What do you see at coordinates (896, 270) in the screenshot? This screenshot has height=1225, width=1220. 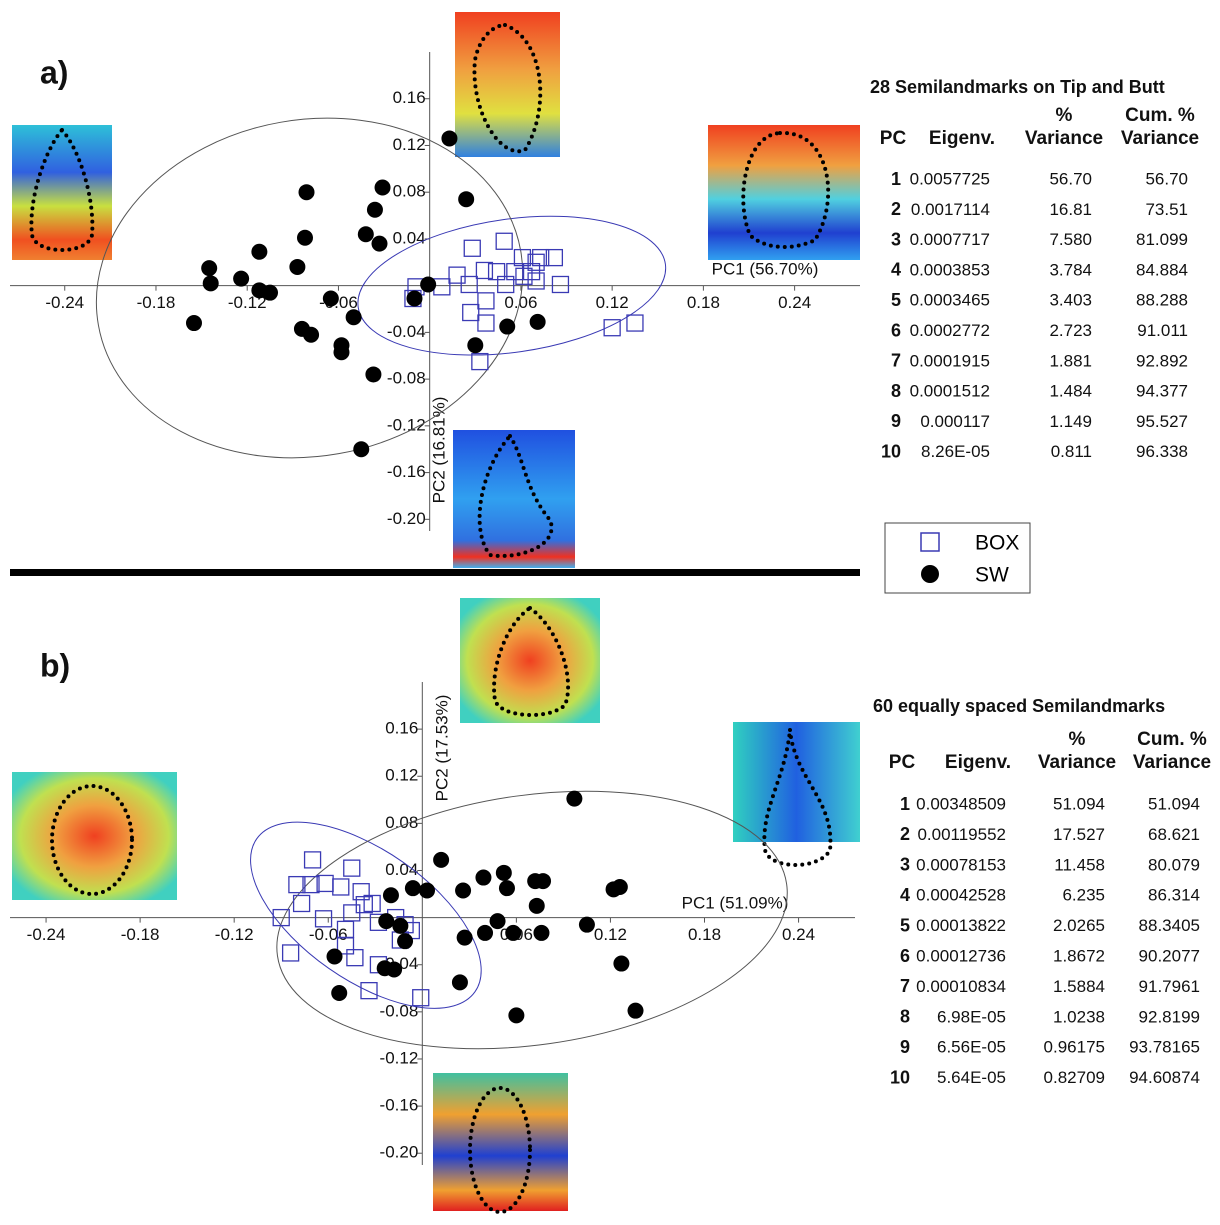 I see `table-pc: 4` at bounding box center [896, 270].